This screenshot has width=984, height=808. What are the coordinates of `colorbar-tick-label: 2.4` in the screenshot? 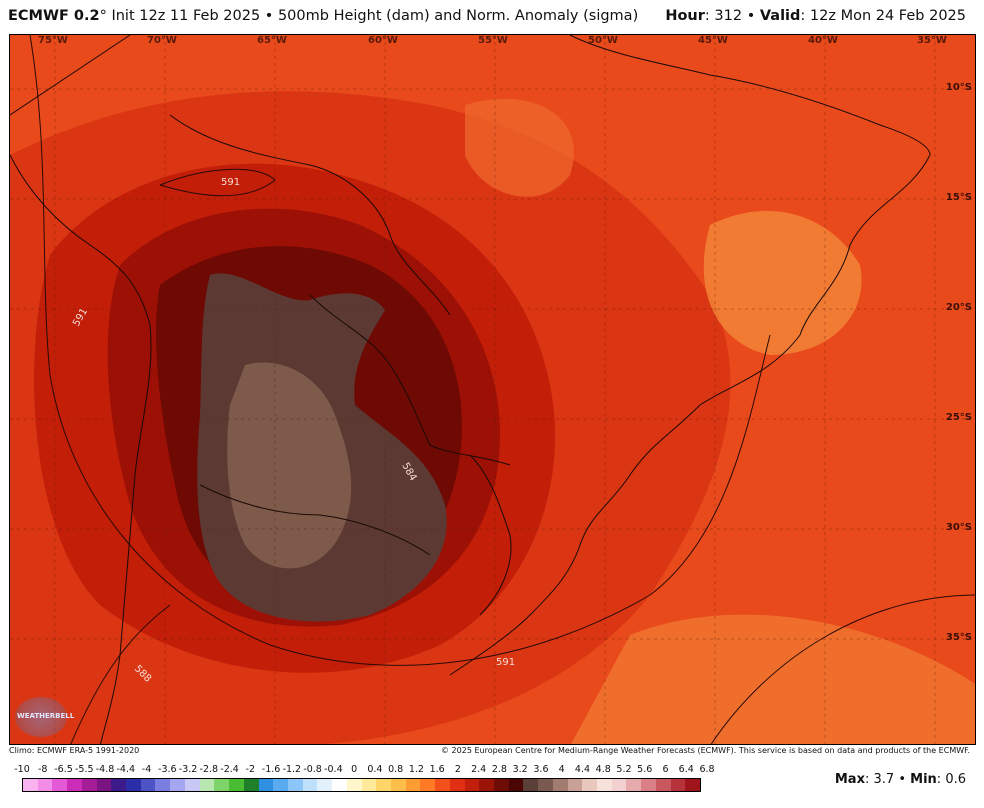 It's located at (479, 769).